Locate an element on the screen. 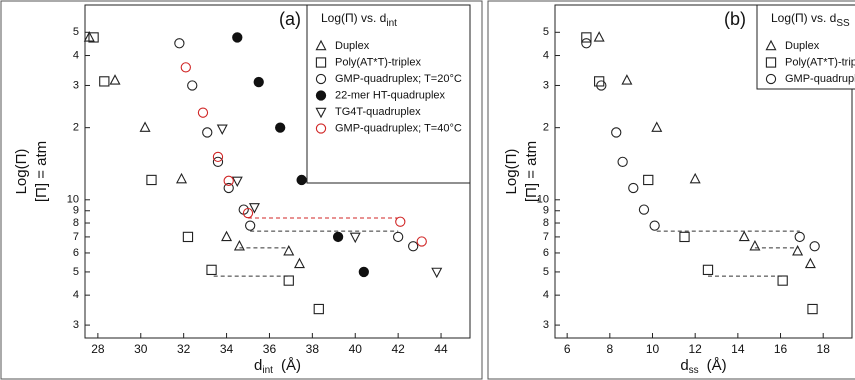  x-axis-label-sub: ss is located at coordinates (694, 370).